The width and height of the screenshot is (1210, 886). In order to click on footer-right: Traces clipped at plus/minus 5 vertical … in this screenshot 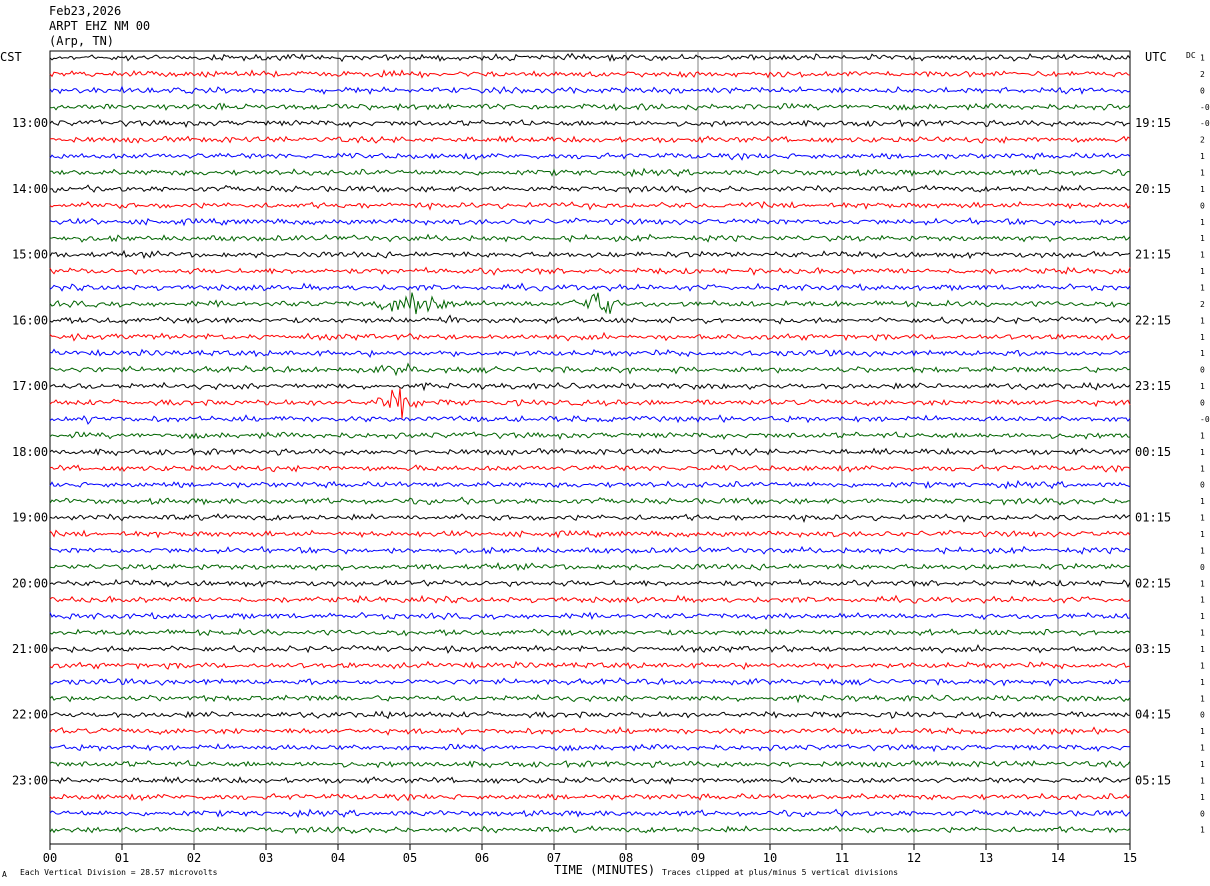, I will do `click(780, 872)`.